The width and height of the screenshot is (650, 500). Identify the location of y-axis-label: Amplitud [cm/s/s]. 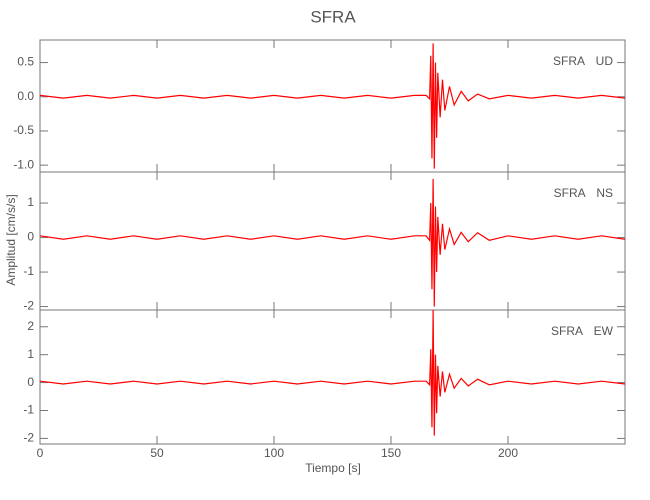
(11, 239).